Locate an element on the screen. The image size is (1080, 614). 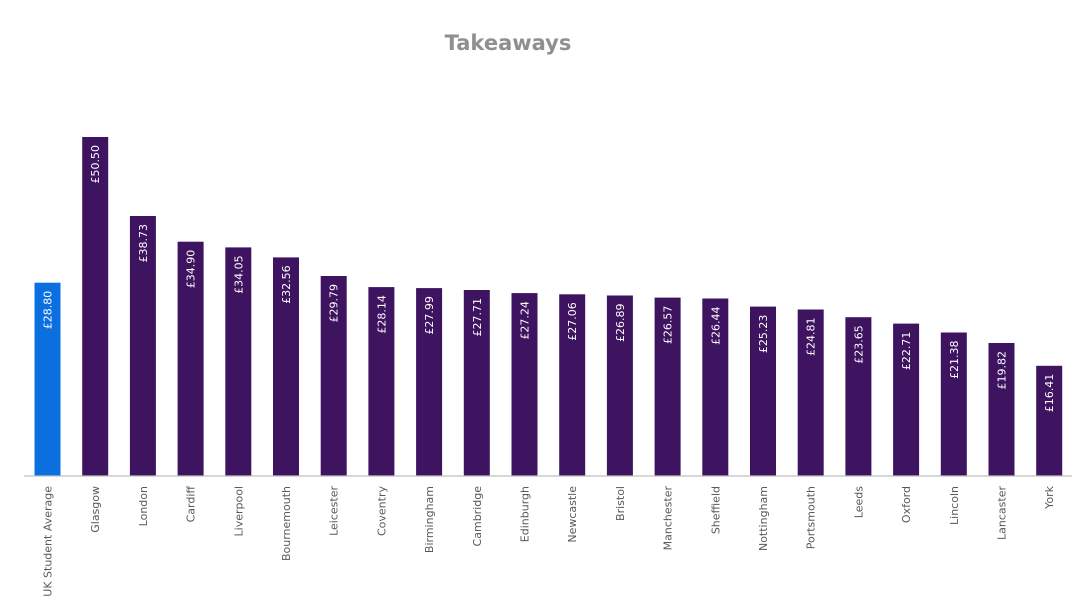
bar-value-label: £21.38 is located at coordinates (954, 360).